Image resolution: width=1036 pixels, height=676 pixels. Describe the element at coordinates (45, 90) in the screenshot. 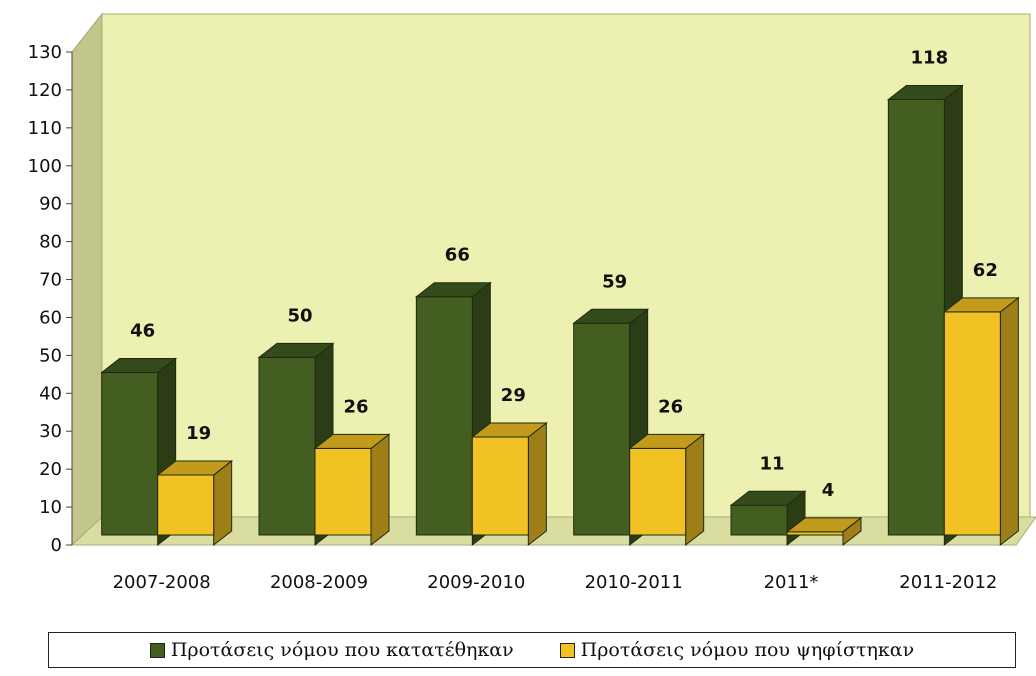

I see `y-tick-label: 120` at that location.